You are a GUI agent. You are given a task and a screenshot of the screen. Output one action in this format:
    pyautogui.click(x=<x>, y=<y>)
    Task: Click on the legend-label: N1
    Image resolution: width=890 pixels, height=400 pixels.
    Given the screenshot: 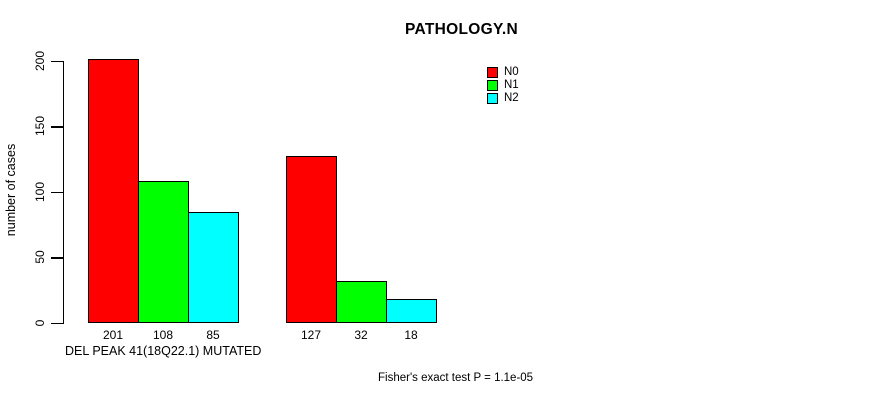 What is the action you would take?
    pyautogui.click(x=511, y=85)
    